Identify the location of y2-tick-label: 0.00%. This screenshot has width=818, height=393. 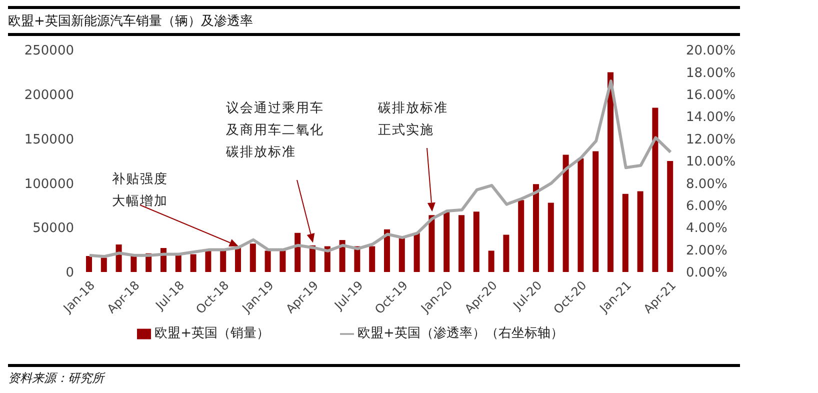
(707, 273).